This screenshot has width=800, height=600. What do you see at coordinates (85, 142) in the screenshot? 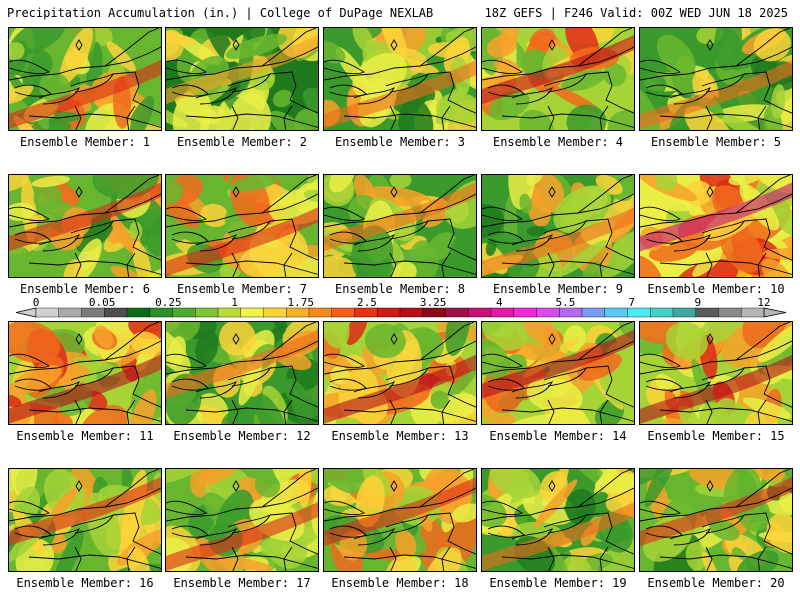
I see `ensemble-member-label: Ensemble Member: 1` at bounding box center [85, 142].